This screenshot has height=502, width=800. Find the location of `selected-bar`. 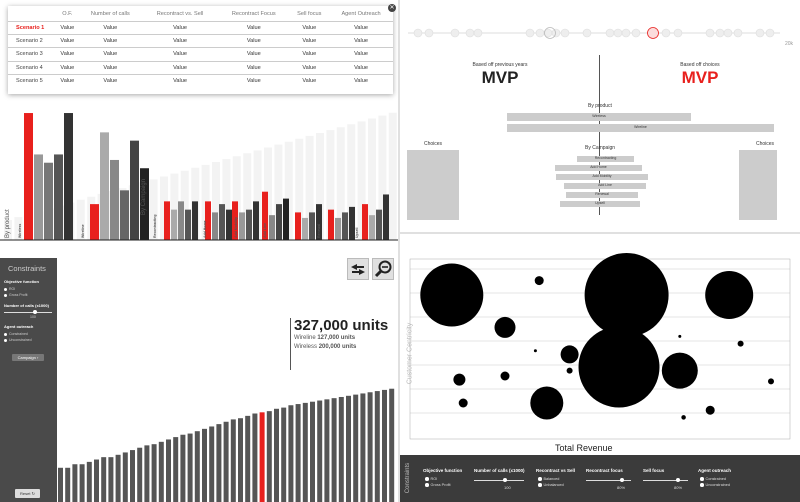

selected-bar is located at coordinates (262, 457).